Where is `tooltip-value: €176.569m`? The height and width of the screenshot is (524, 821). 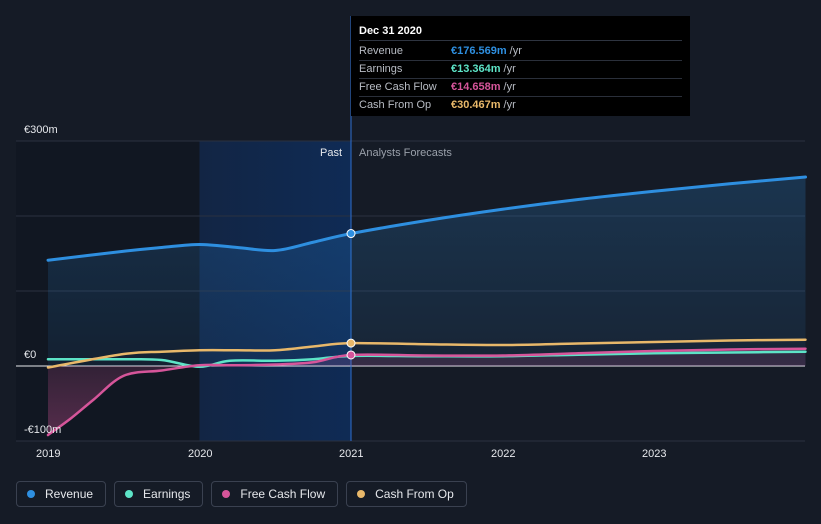
tooltip-value: €176.569m is located at coordinates (479, 51).